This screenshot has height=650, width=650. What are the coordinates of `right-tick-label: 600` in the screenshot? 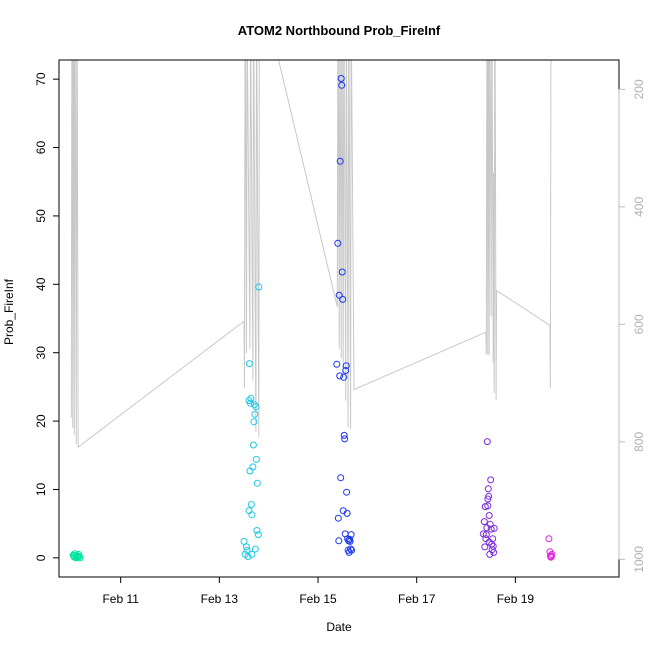 It's located at (639, 324).